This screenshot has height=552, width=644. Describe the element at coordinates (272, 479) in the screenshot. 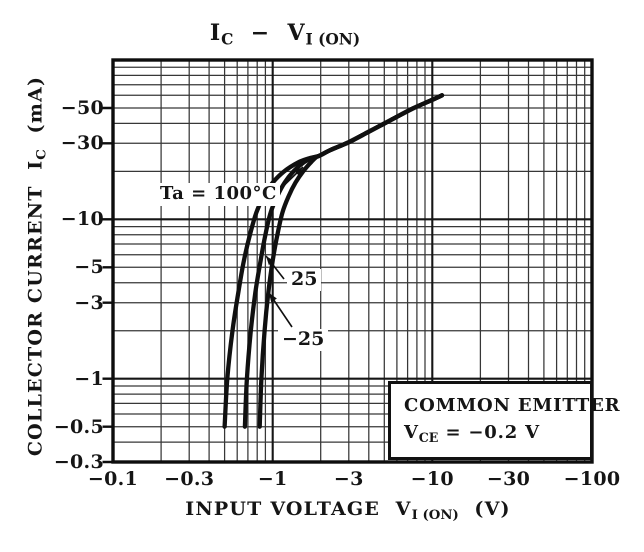

I see `x-tick-label: −1` at that location.